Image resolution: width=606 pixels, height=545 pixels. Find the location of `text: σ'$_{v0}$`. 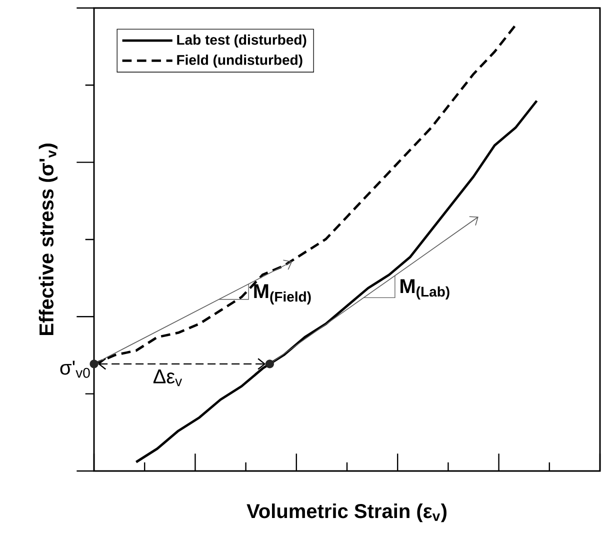

text: σ'$_{v0}$ is located at coordinates (75, 369).